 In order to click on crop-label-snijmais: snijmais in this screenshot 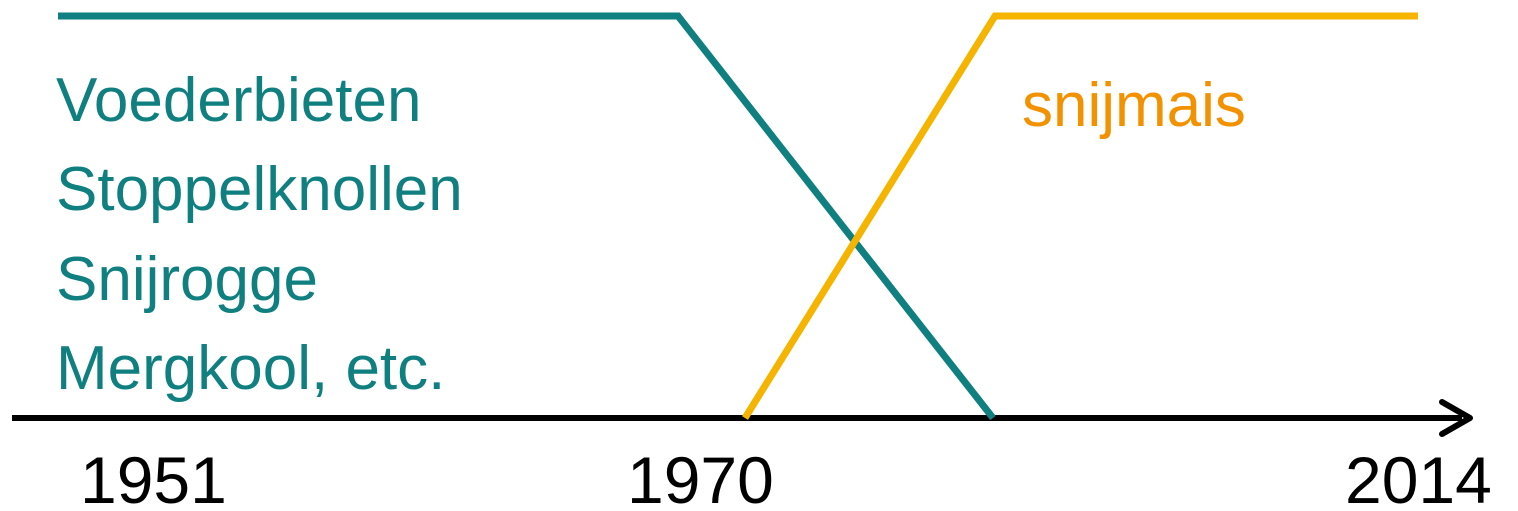, I will do `click(1134, 105)`.